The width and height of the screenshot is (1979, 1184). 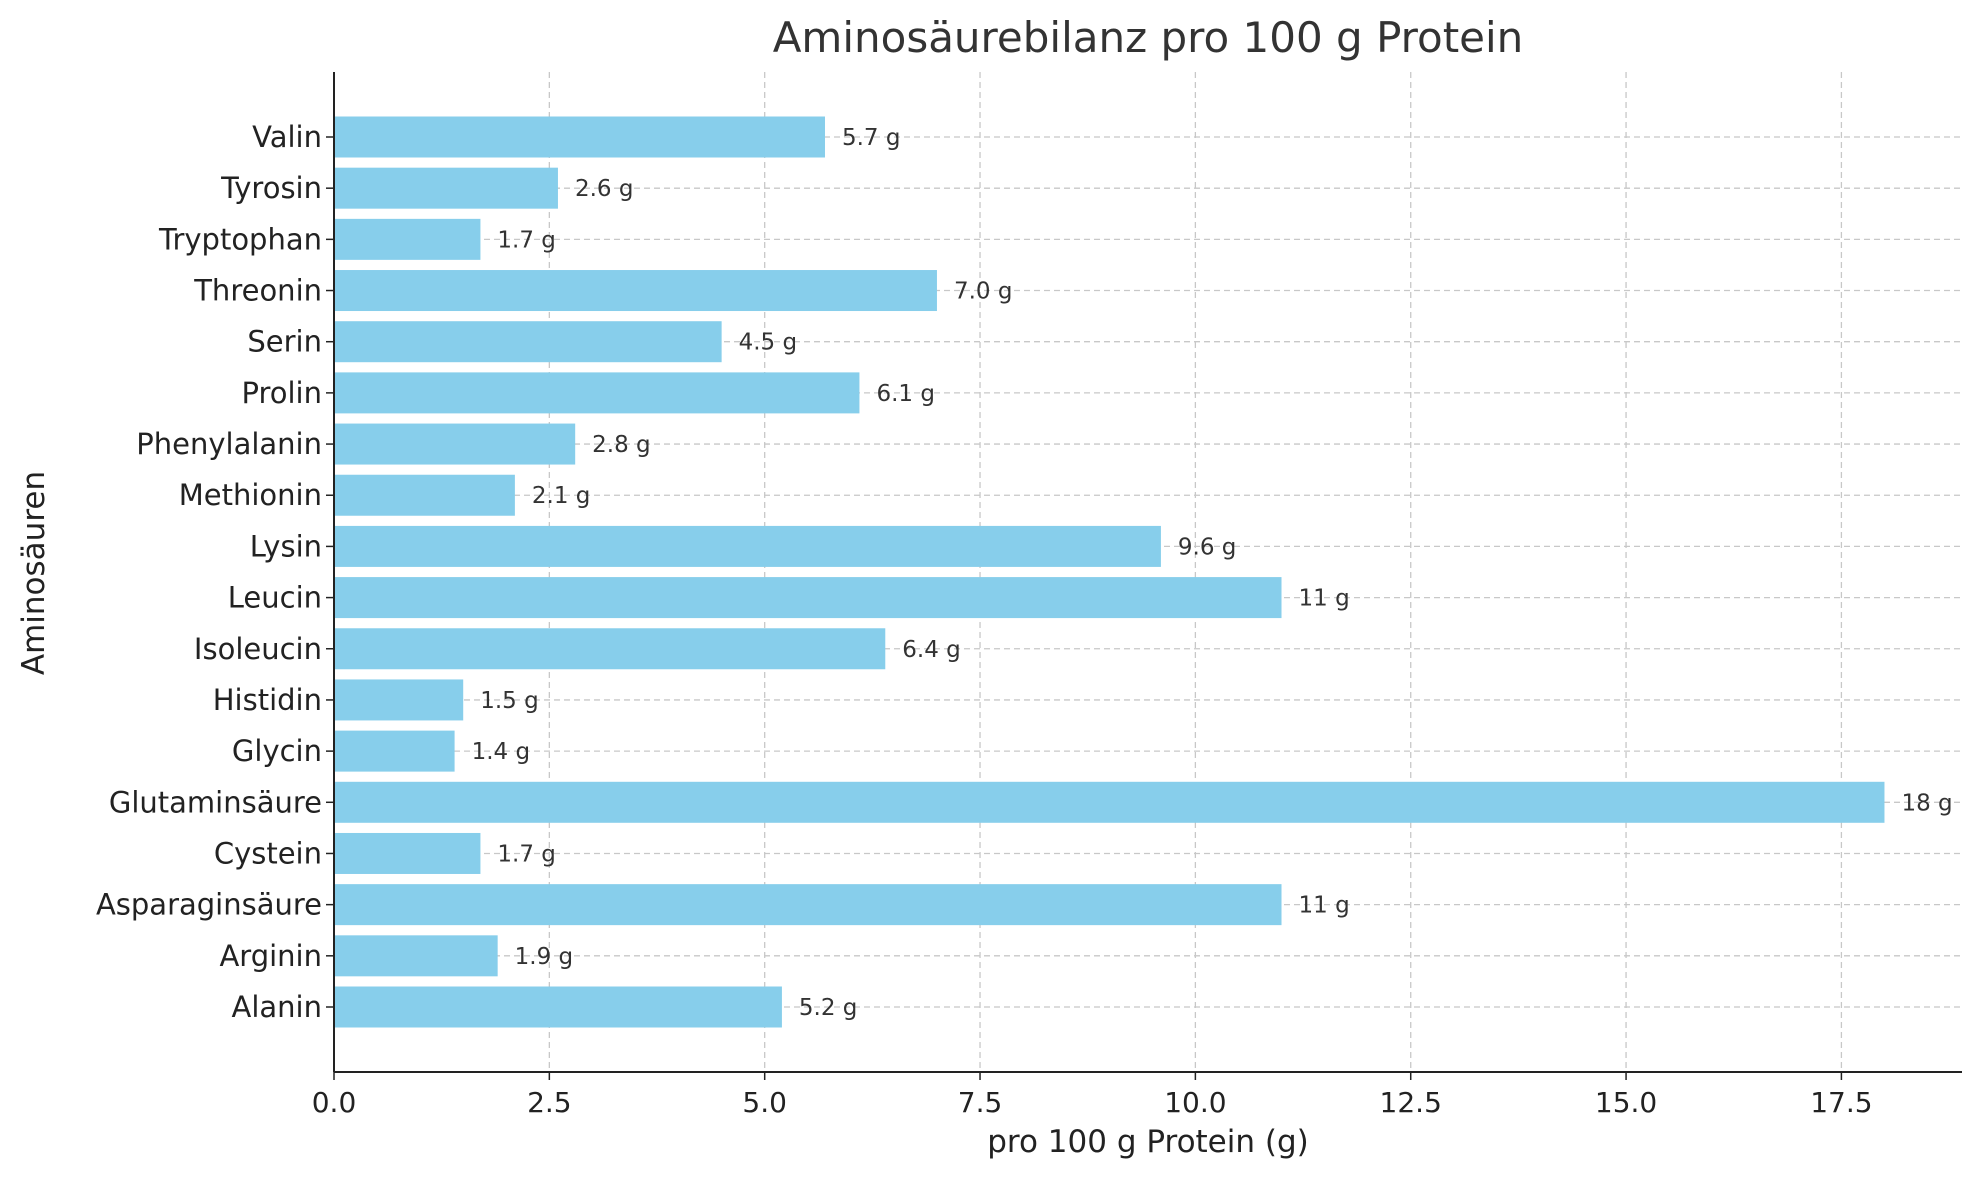 What do you see at coordinates (286, 546) in the screenshot?
I see `y-tick-label: Lysin` at bounding box center [286, 546].